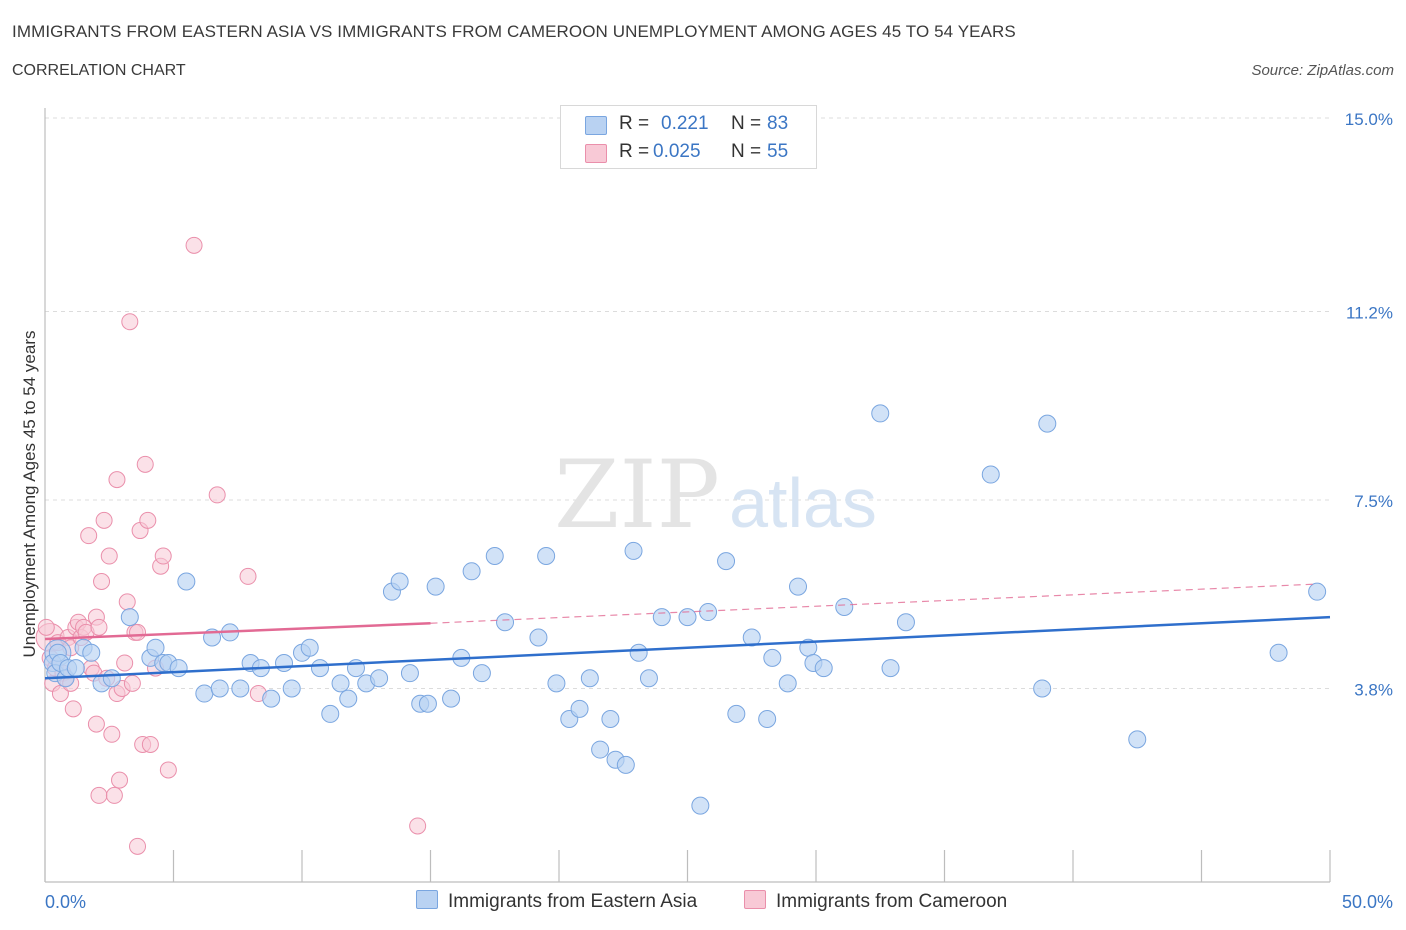  I want to click on legend-label-eastern-asia: Immigrants from Eastern Asia, so click(573, 901).